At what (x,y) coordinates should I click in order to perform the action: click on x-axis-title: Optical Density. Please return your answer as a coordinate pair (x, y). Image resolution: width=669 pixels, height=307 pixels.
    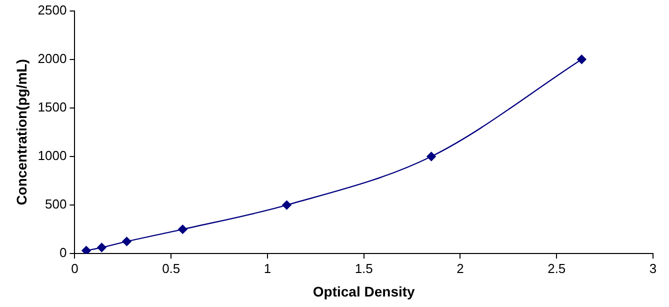
    Looking at the image, I should click on (364, 291).